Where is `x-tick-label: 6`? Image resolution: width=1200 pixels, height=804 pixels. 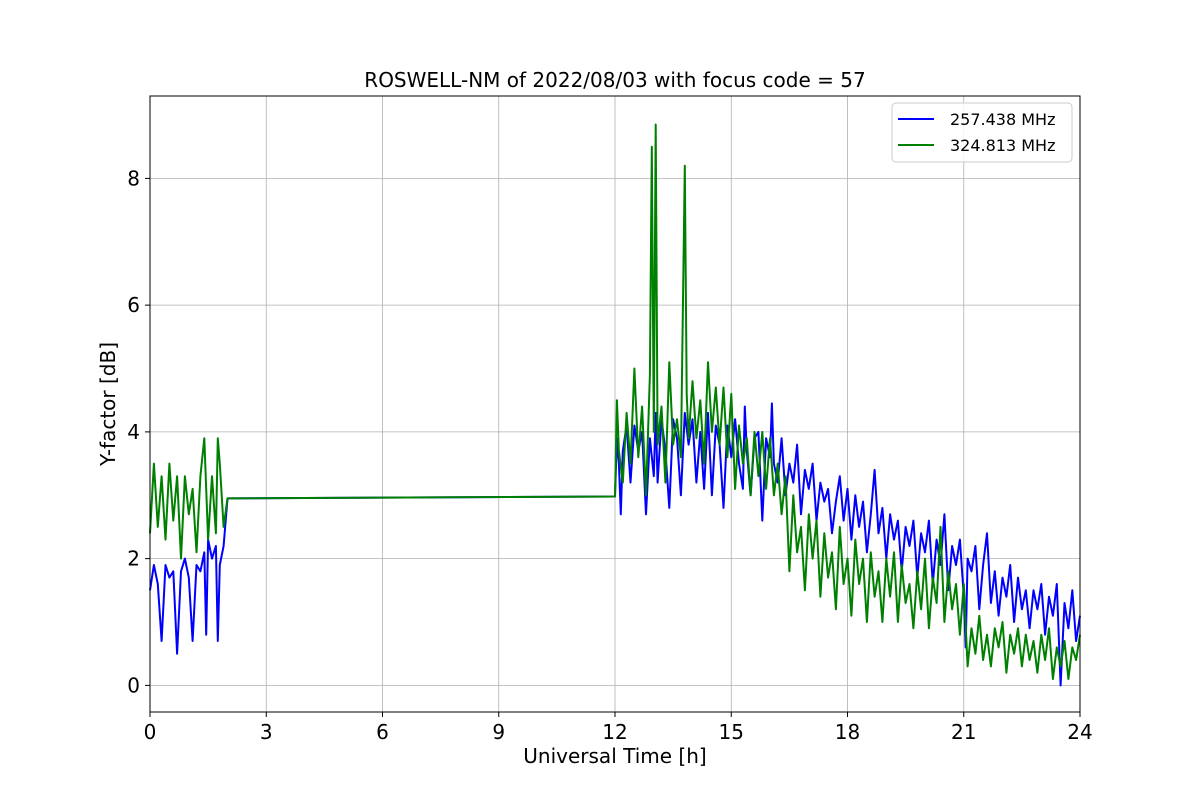 x-tick-label: 6 is located at coordinates (382, 732).